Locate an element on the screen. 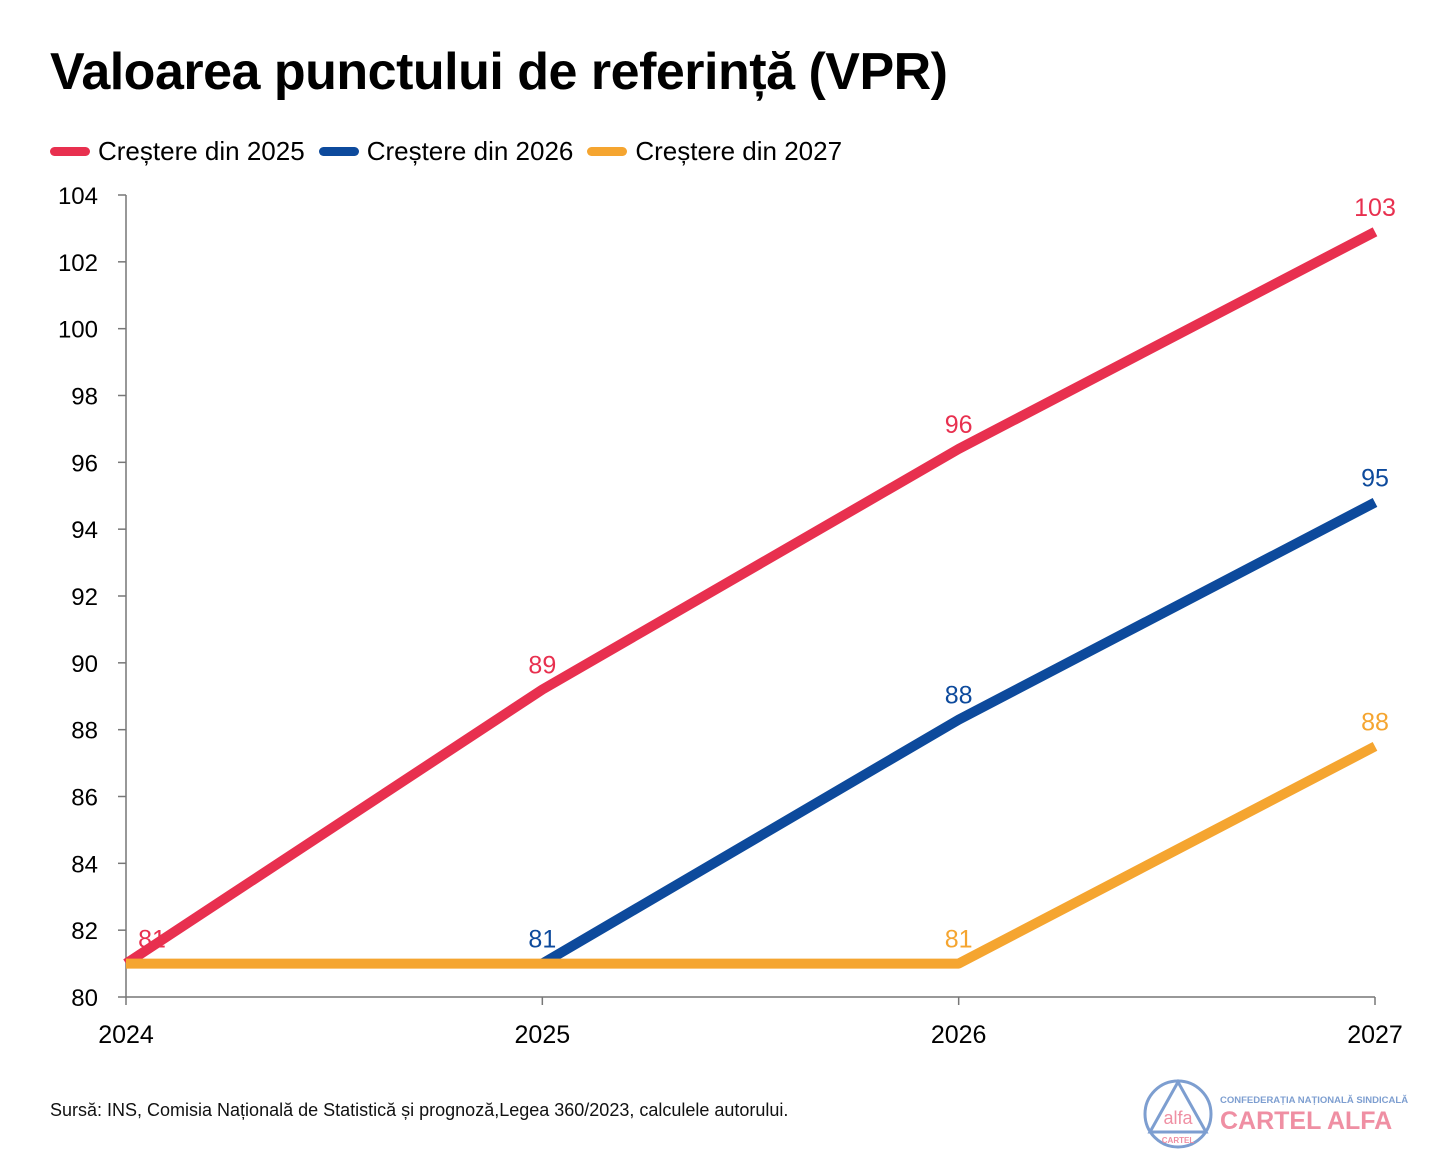  y-tick-label: 80 is located at coordinates (84, 998).